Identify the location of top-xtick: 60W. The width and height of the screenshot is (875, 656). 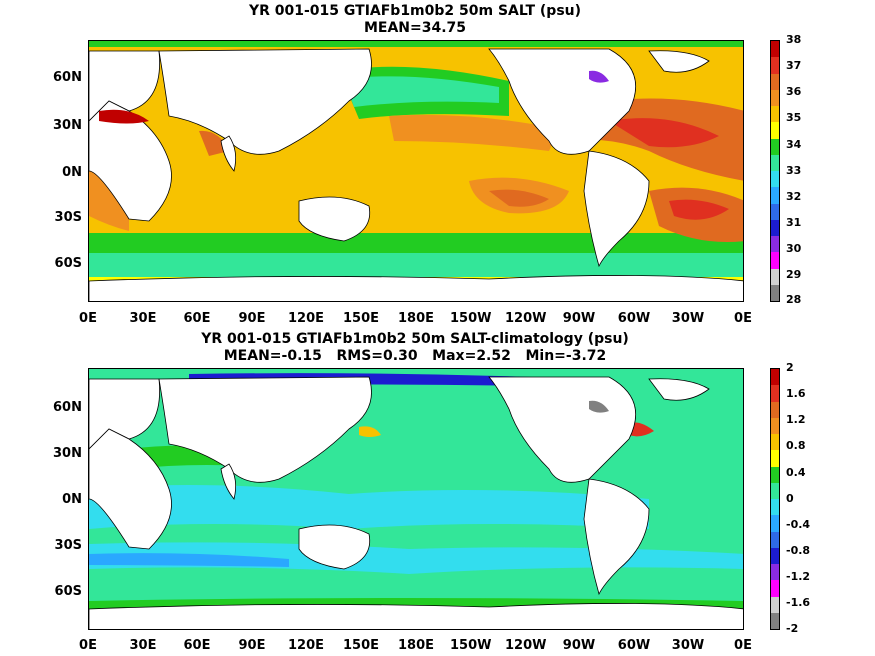
(634, 318).